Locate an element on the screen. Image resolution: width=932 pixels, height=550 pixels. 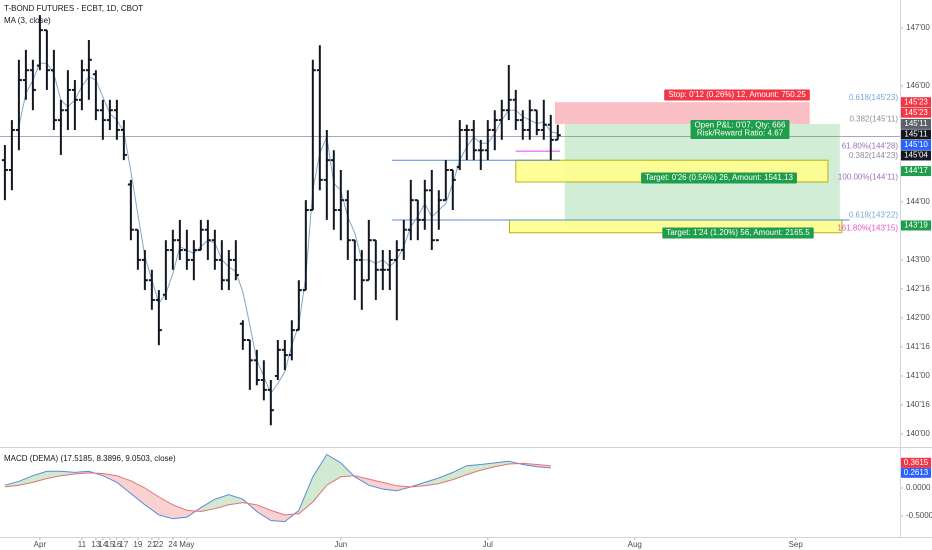
x-tick-label: 21 is located at coordinates (151, 544).